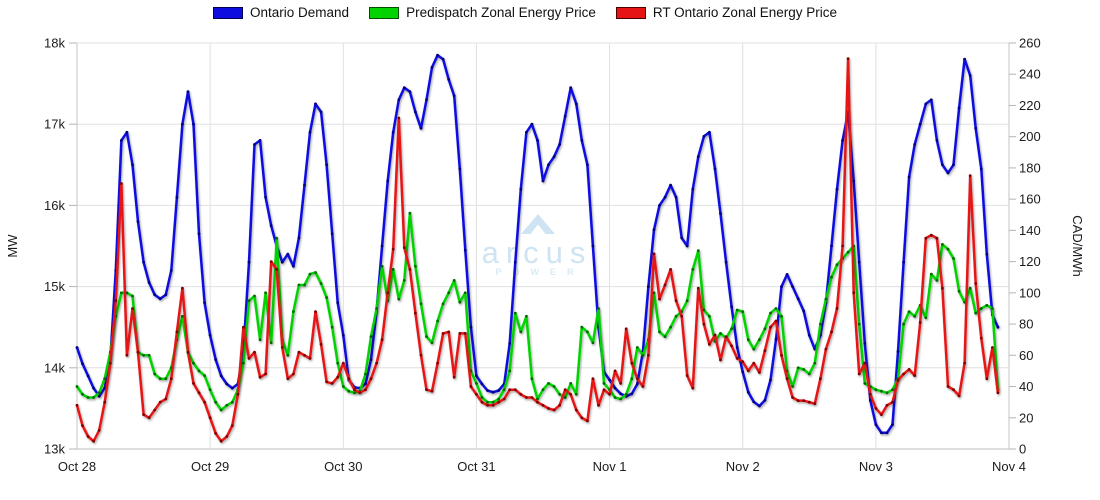 Image resolution: width=1100 pixels, height=500 pixels. Describe the element at coordinates (1026, 386) in the screenshot. I see `right-axis-tick-label: 40` at that location.